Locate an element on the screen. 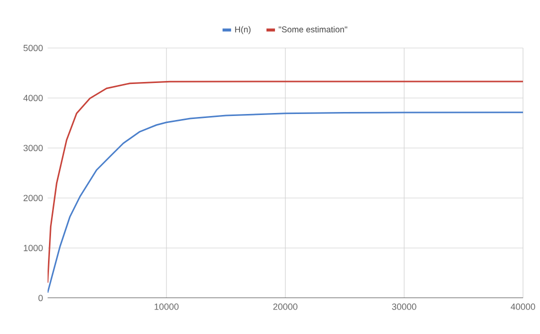 This screenshot has height=334, width=540. legend-label: "Some estimation" is located at coordinates (313, 29).